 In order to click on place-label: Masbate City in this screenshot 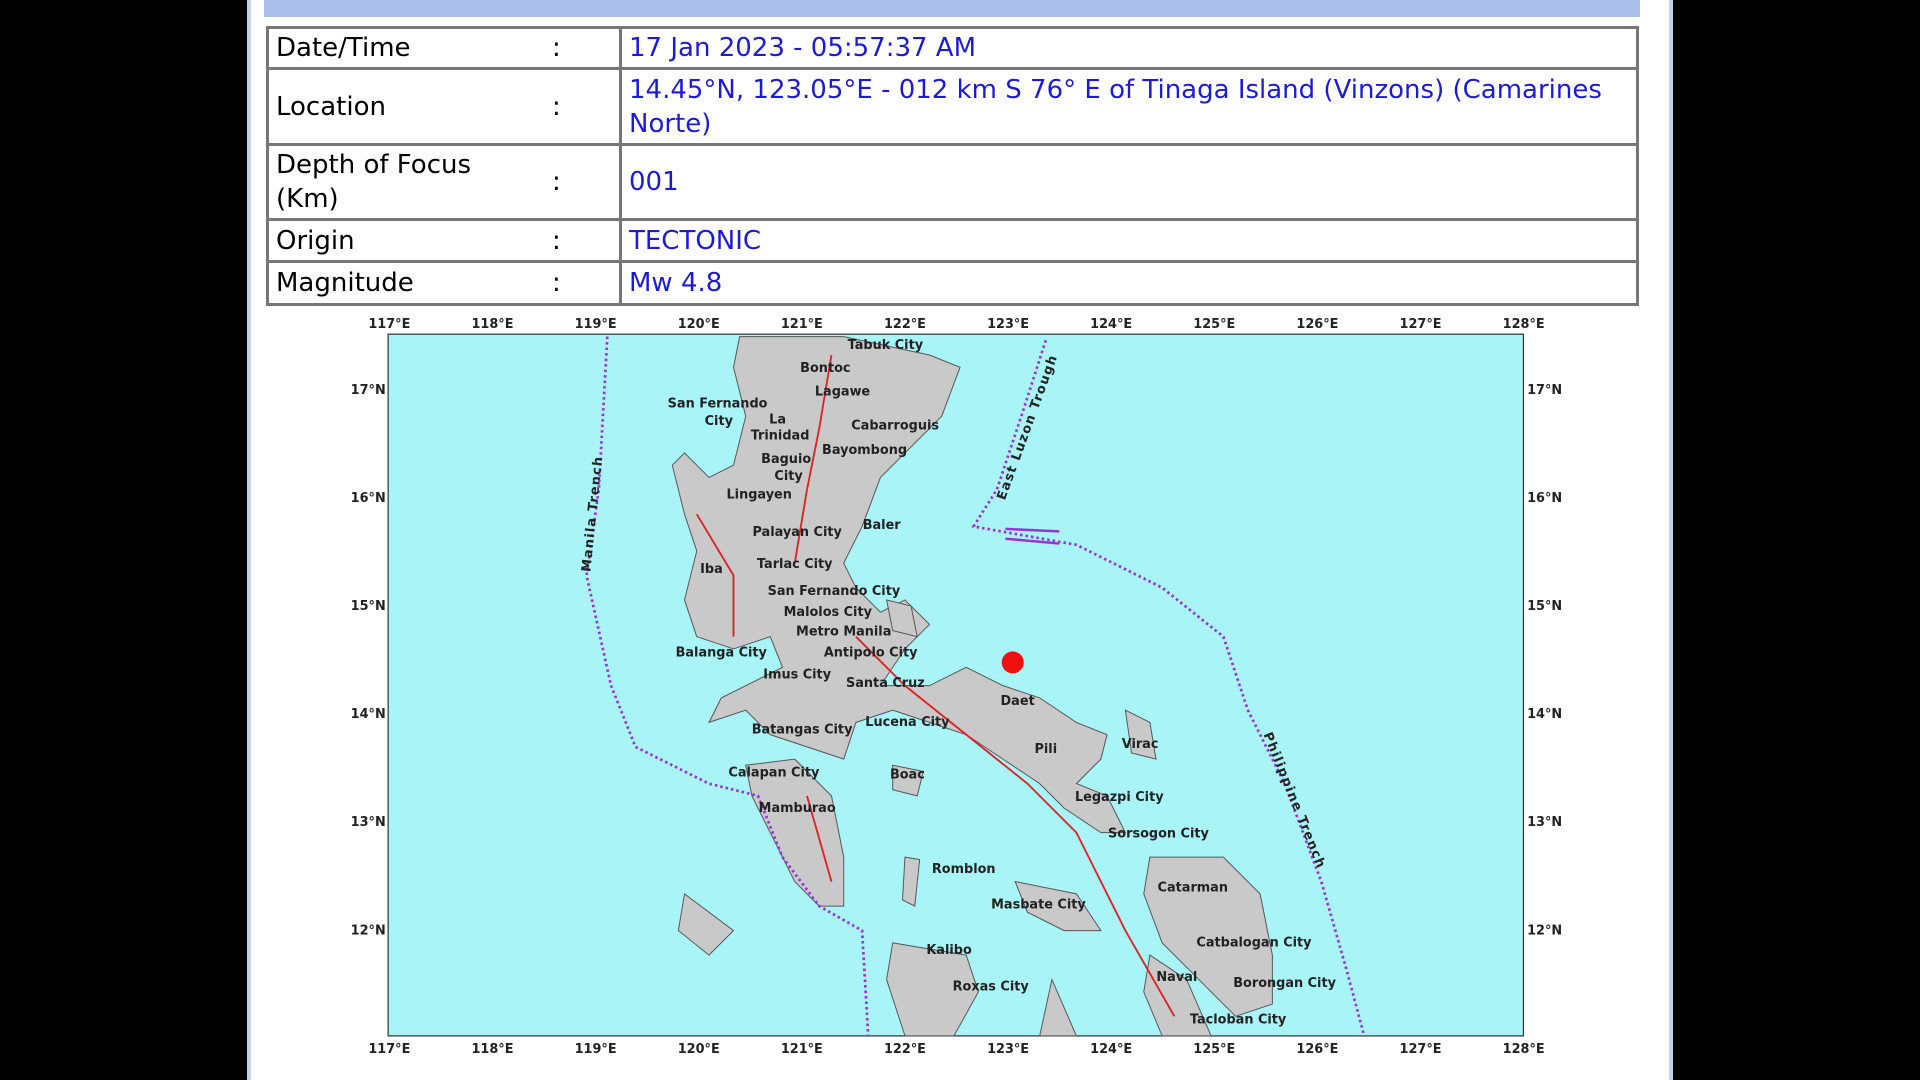, I will do `click(1038, 905)`.